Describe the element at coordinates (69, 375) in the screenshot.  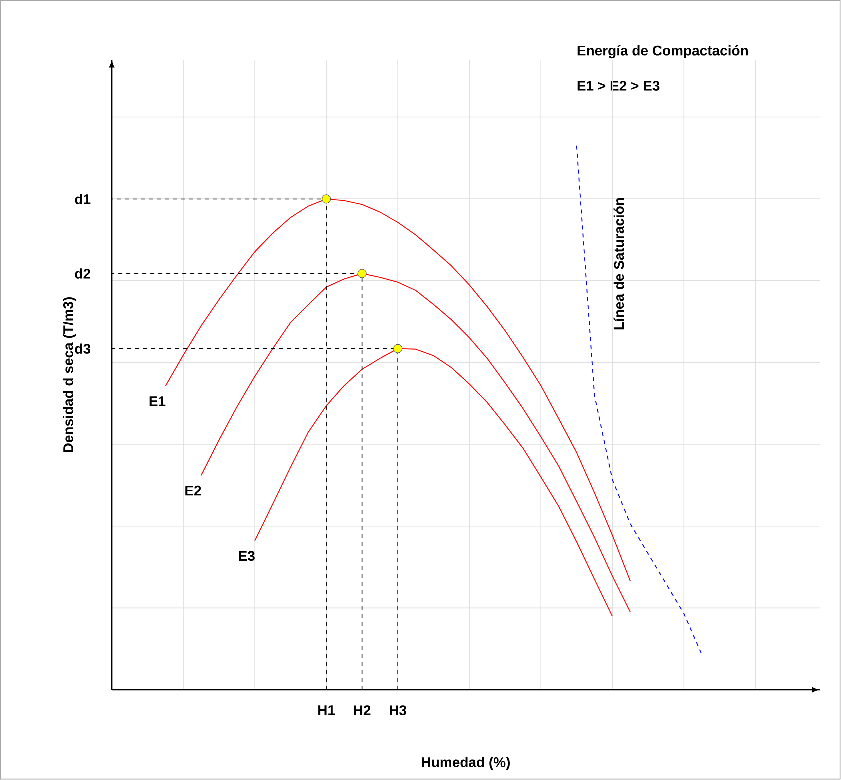
I see `y-axis-title: Densidad d seca (T/m3)` at that location.